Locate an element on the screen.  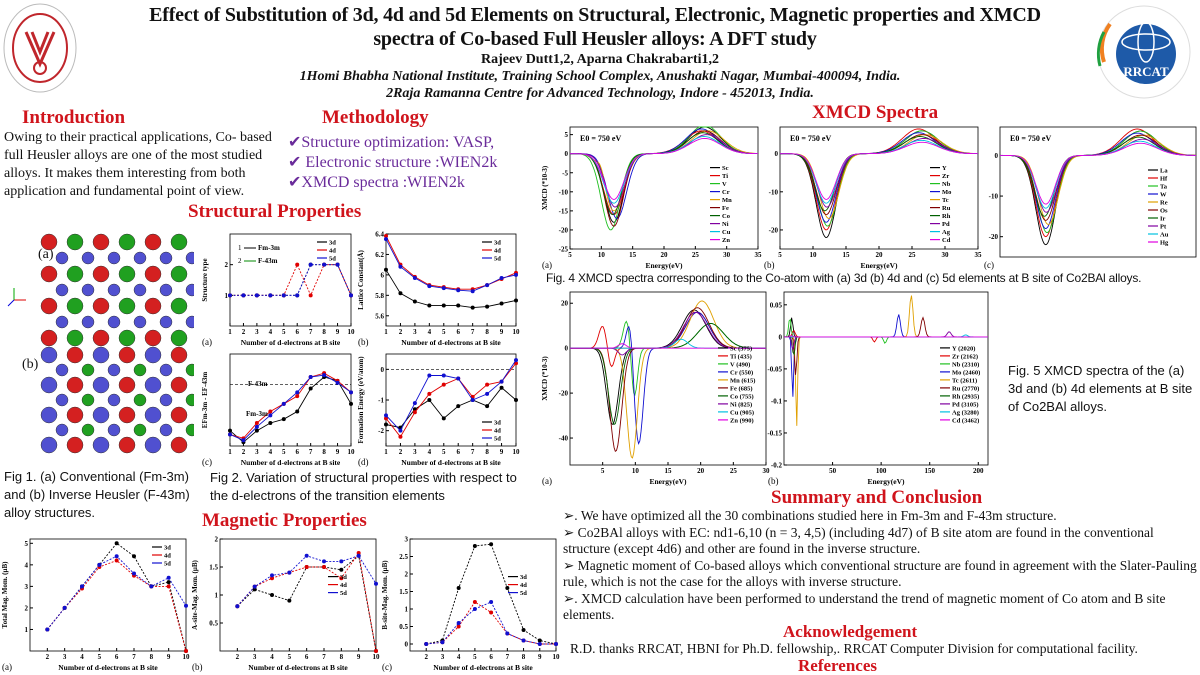
legend-label: Ti (435) is located at coordinates (741, 356).